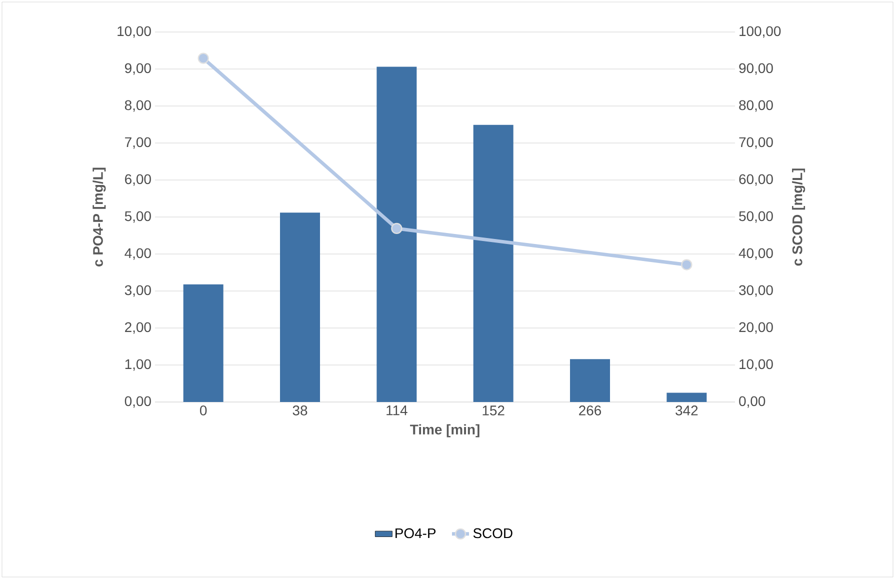 The width and height of the screenshot is (895, 579). What do you see at coordinates (493, 411) in the screenshot?
I see `x-tick-label: 152` at bounding box center [493, 411].